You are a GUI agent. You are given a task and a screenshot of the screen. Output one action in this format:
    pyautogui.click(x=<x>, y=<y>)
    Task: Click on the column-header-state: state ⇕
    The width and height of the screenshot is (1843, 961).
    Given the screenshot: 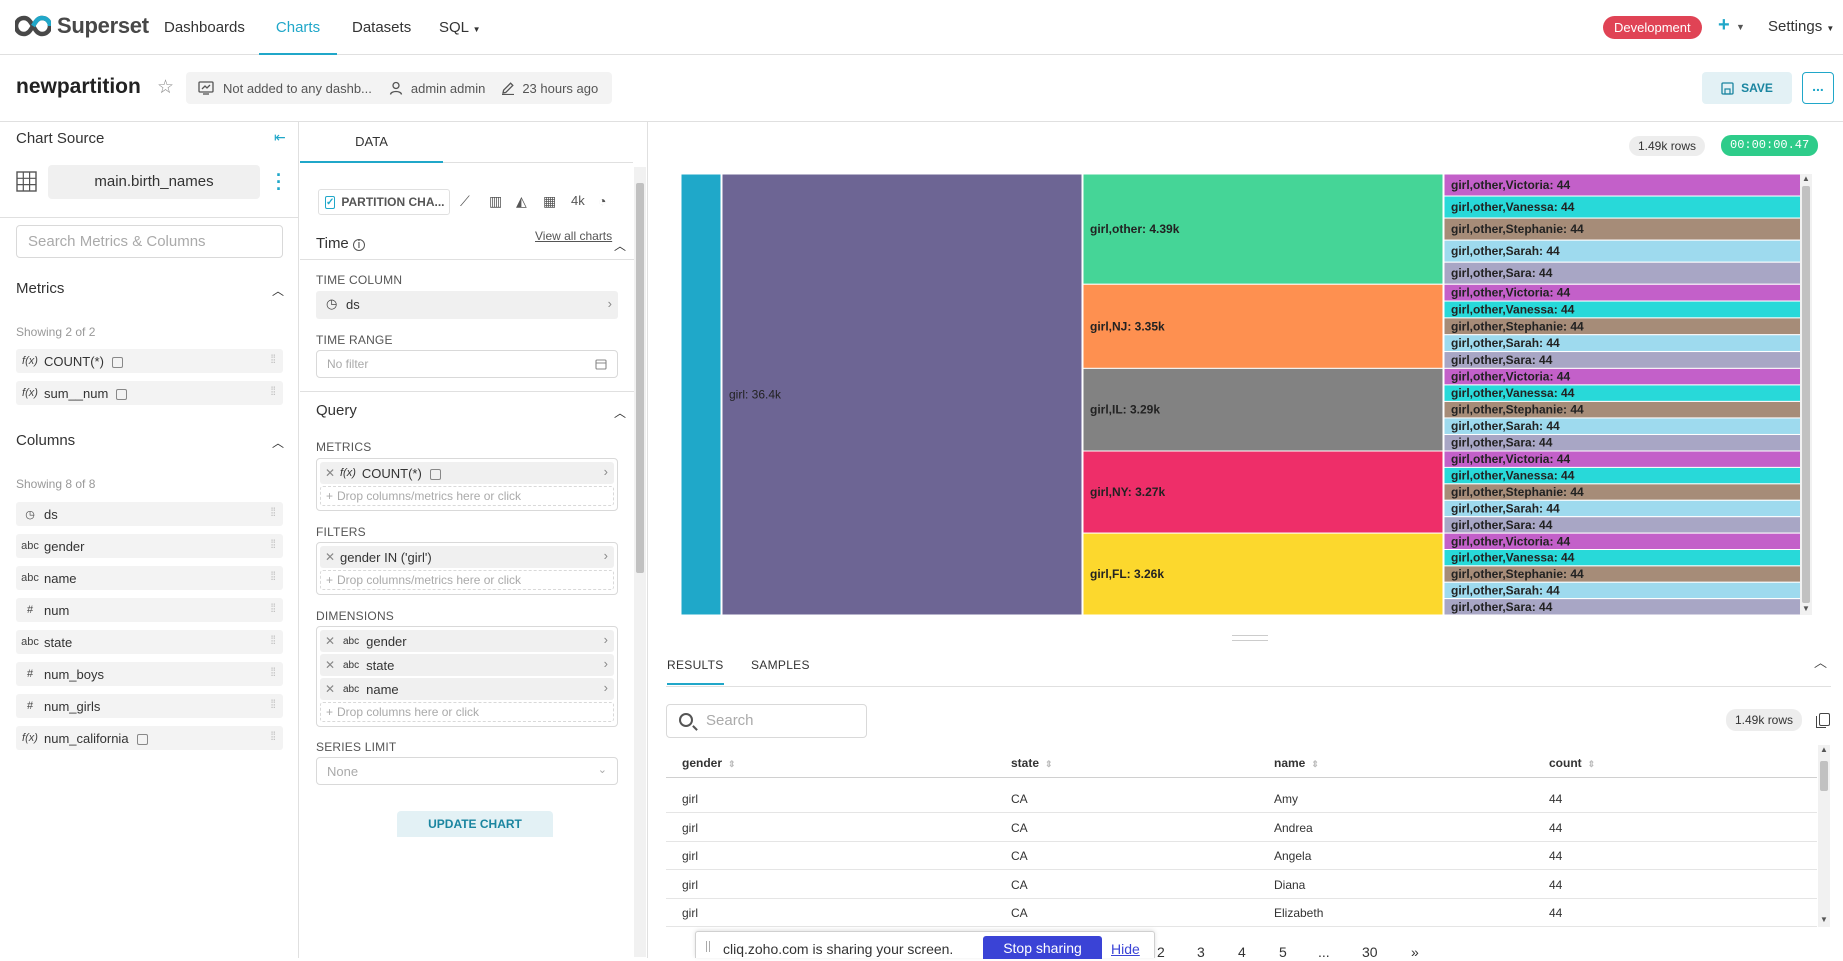 What is the action you would take?
    pyautogui.click(x=1032, y=763)
    